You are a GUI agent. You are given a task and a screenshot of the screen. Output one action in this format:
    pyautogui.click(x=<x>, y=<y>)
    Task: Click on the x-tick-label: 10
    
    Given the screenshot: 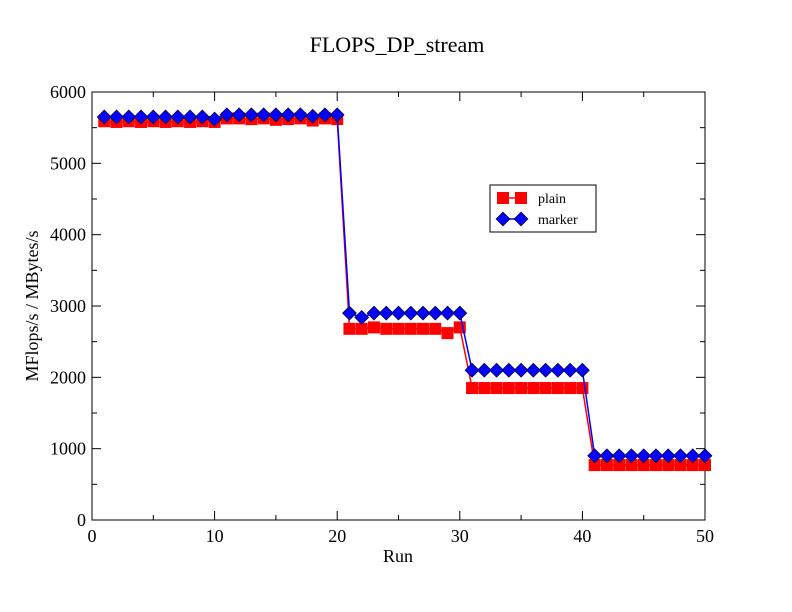 What is the action you would take?
    pyautogui.click(x=215, y=536)
    